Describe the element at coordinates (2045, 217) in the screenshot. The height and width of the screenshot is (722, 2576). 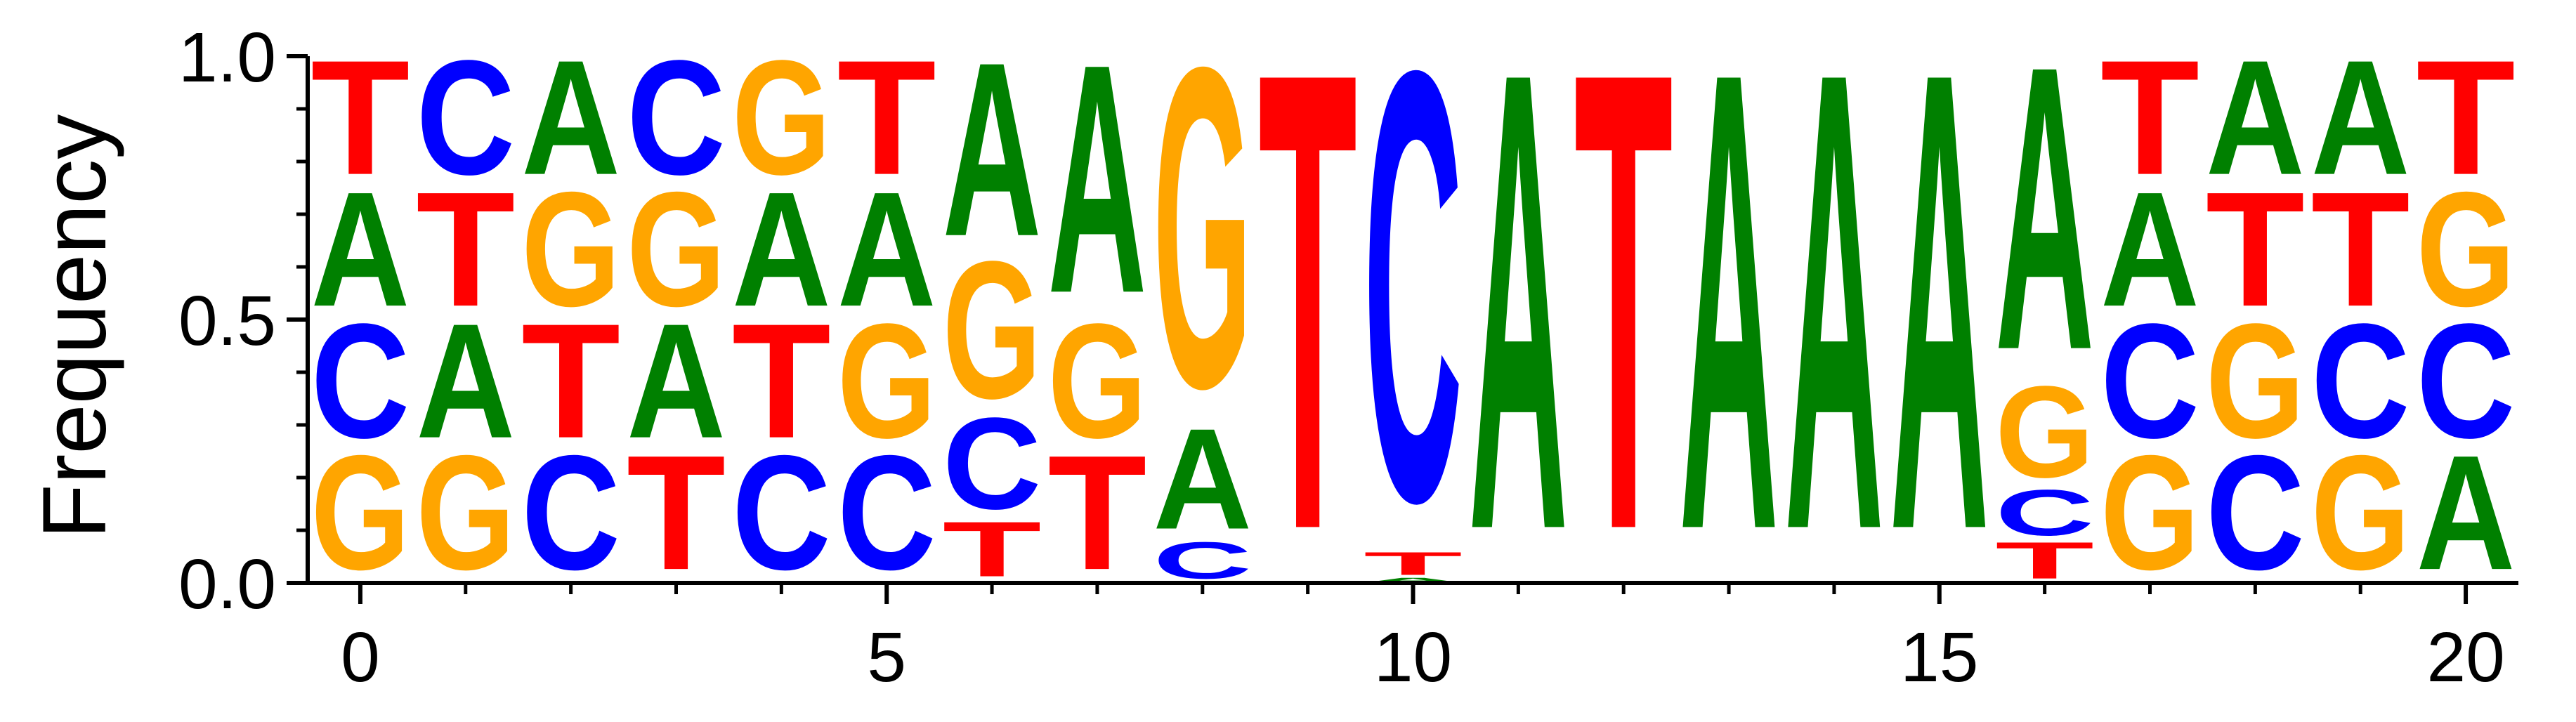
I see `logo-letter-A-pos-16: A` at that location.